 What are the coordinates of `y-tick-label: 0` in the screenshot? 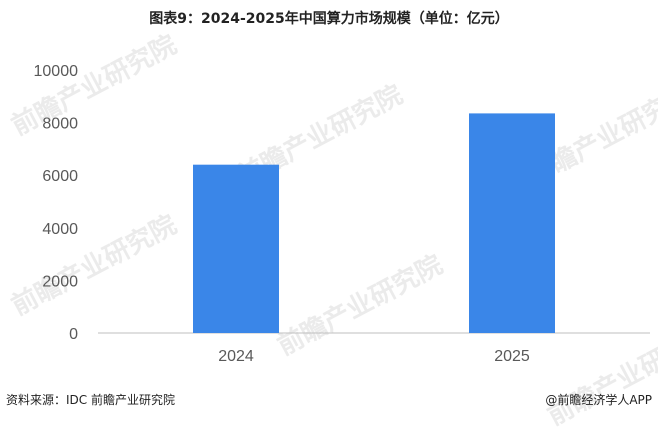 It's located at (73, 334).